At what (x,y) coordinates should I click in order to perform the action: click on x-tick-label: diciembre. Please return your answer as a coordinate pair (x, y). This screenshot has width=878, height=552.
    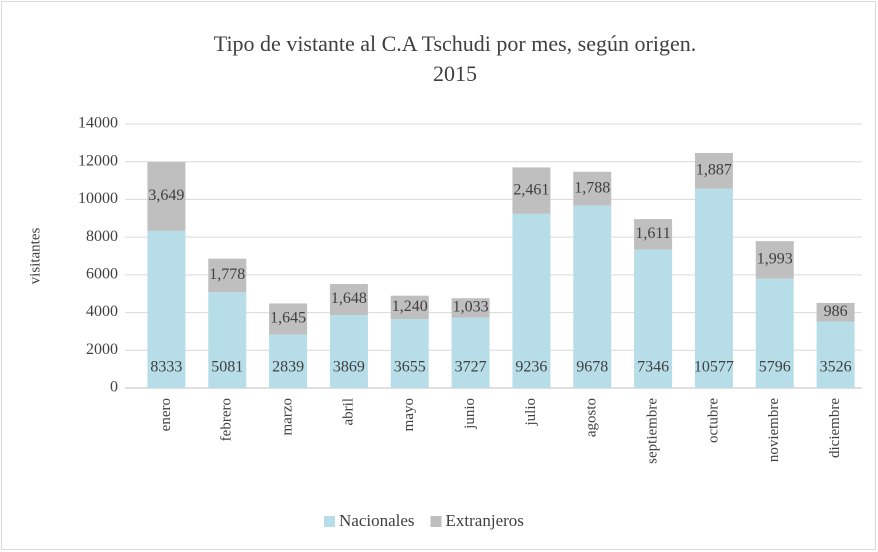
    Looking at the image, I should click on (835, 428).